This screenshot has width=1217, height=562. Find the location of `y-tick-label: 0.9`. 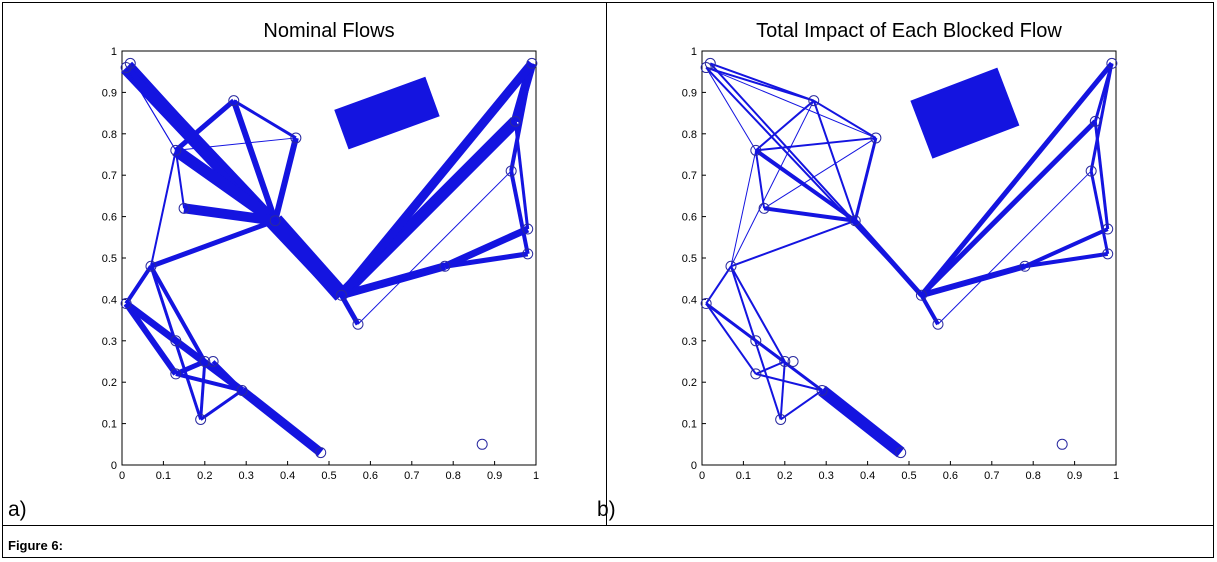

y-tick-label: 0.9 is located at coordinates (109, 93).